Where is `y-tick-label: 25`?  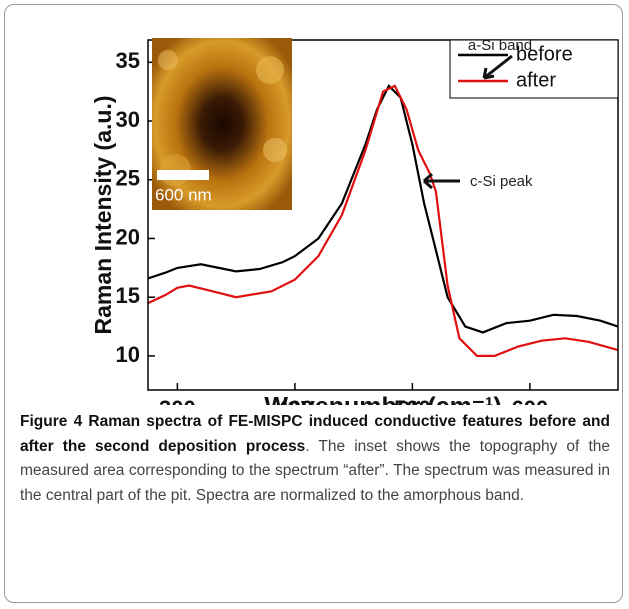 y-tick-label: 25 is located at coordinates (128, 178).